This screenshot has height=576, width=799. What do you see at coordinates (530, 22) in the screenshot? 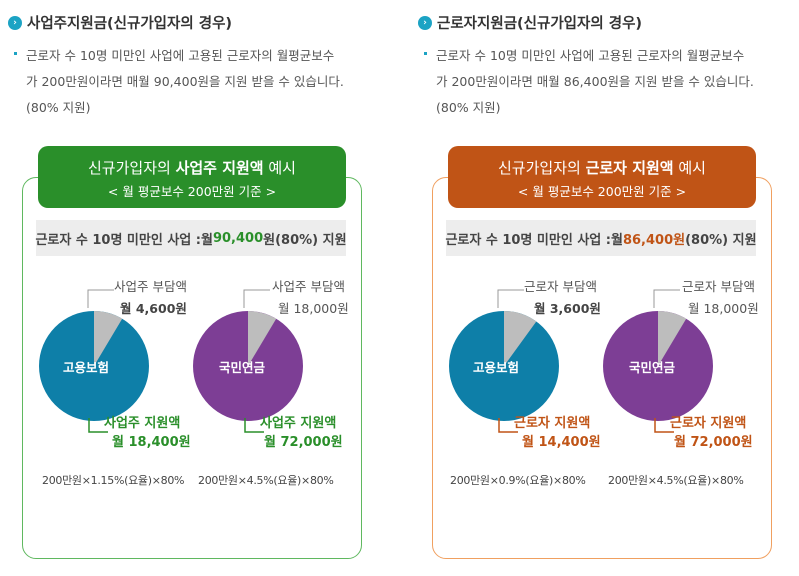
I see `section-title: › 근로자지원금(신규가입자의 경우)` at bounding box center [530, 22].